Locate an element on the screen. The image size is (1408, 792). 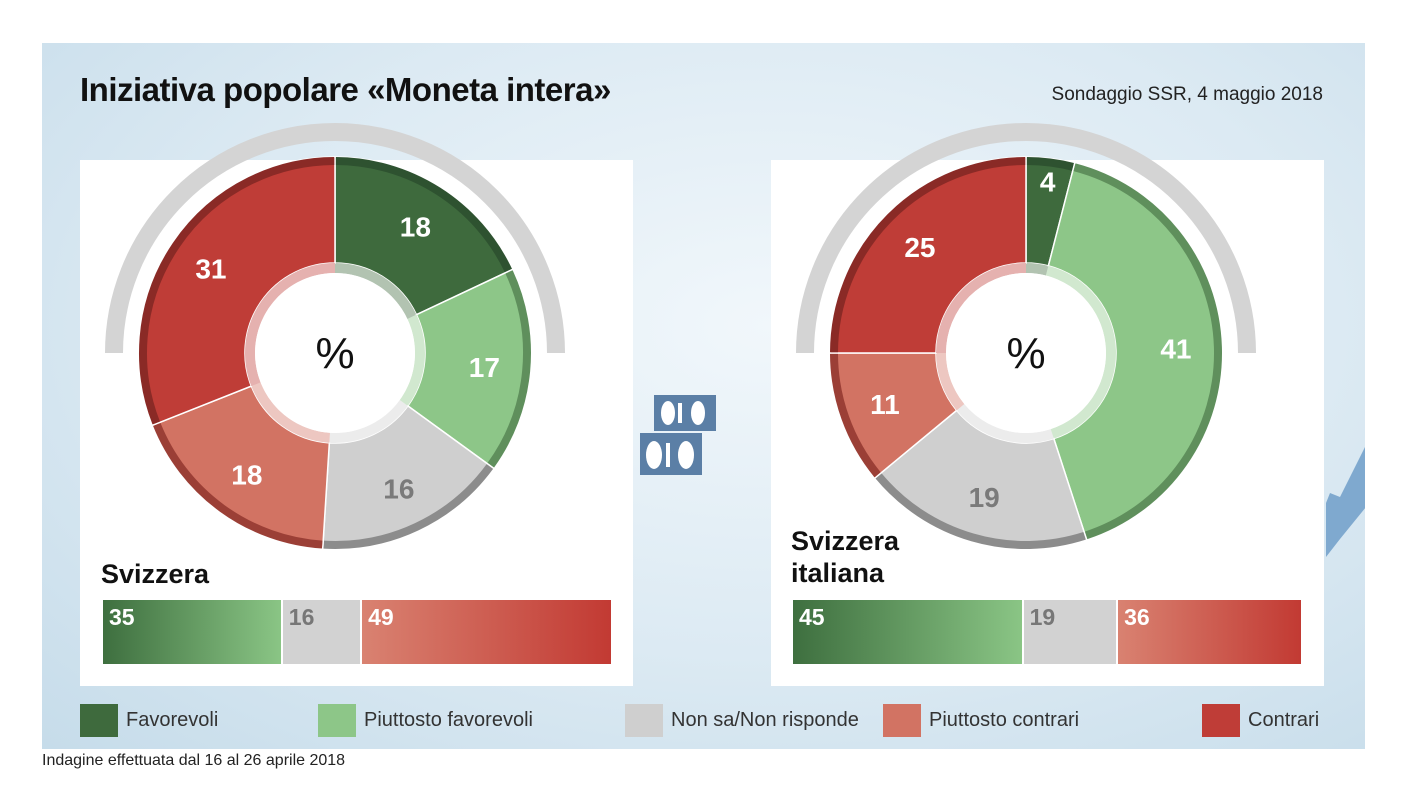
slice-label-contrari: 31 is located at coordinates (210, 269).